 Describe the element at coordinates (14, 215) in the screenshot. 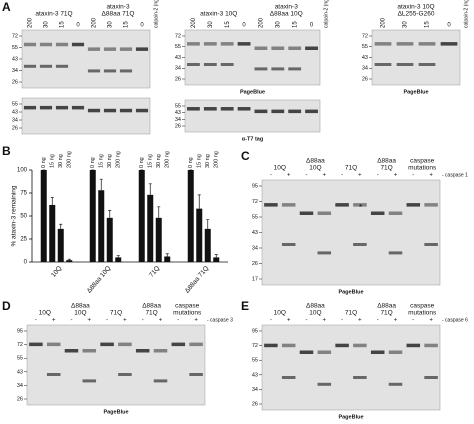

I see `y-axis-label: % ataxin-3 remaining` at that location.